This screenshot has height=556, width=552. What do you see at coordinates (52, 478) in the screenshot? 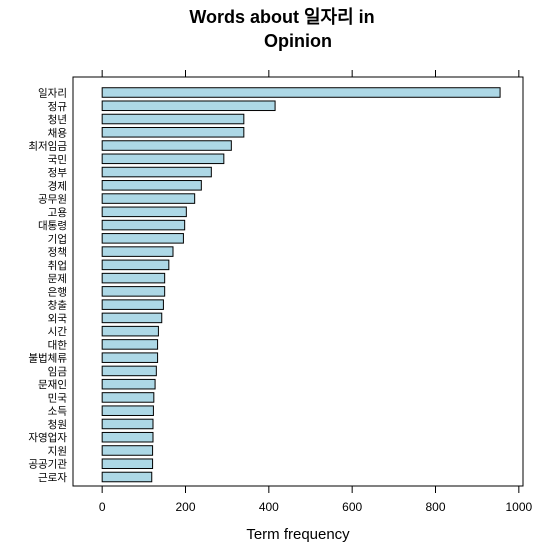
I see `category-label: 근로자` at bounding box center [52, 478].